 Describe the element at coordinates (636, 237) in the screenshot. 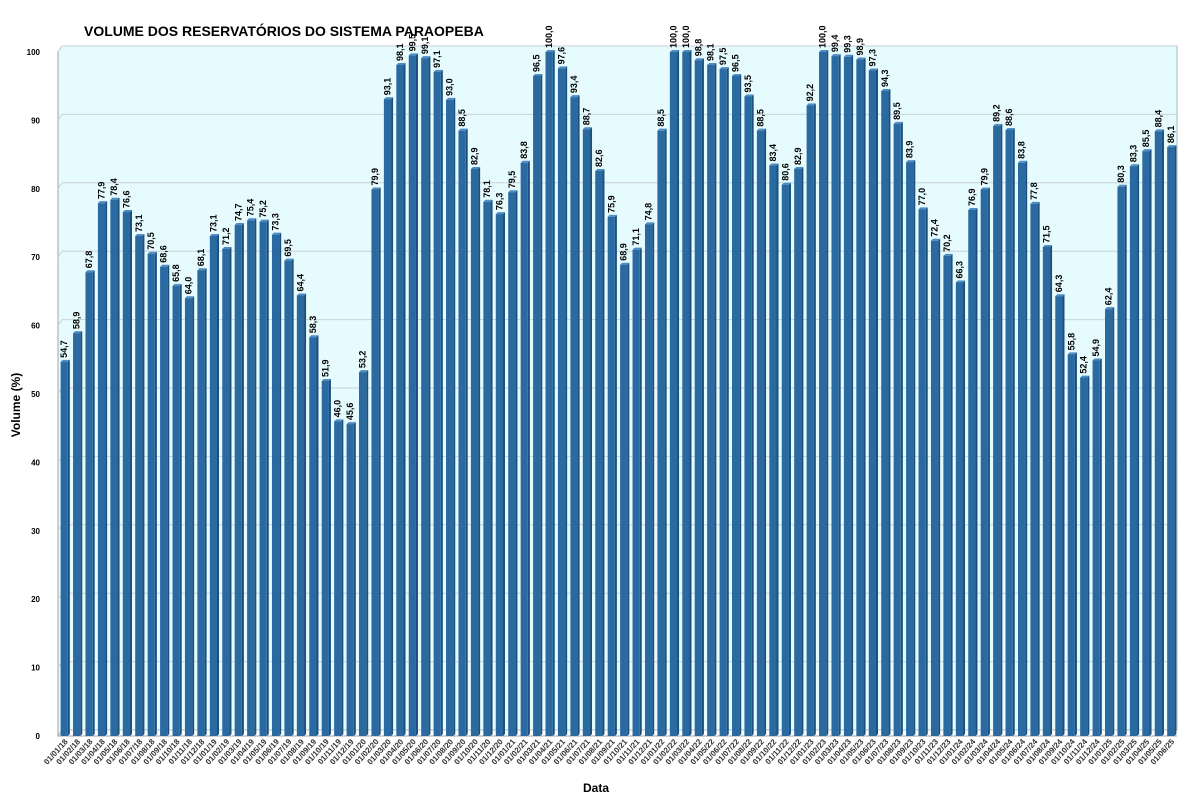

I see `value-label: 71,1` at that location.